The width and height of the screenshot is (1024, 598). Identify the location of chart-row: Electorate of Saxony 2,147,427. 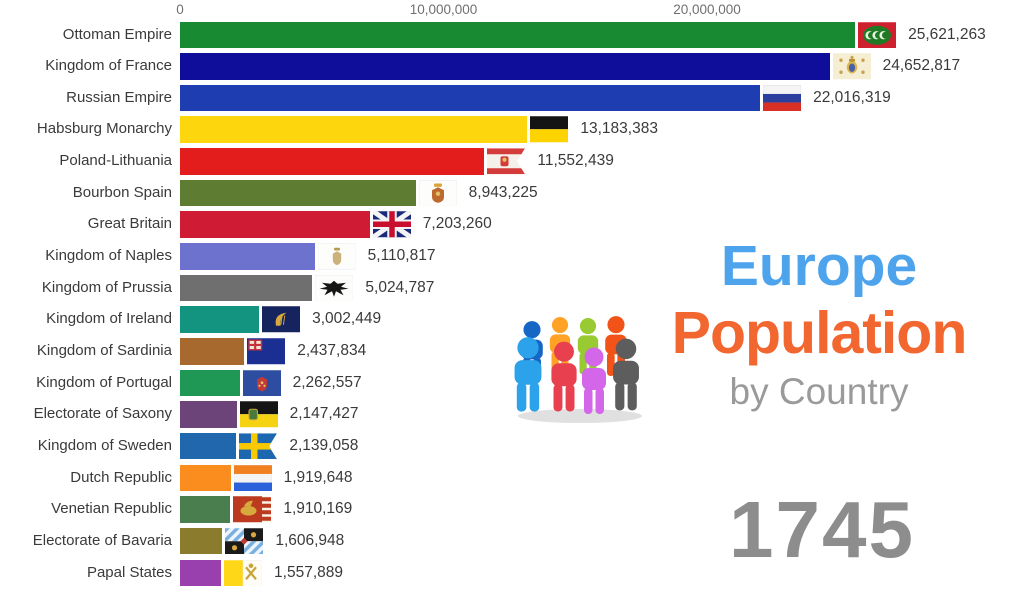
(512, 414).